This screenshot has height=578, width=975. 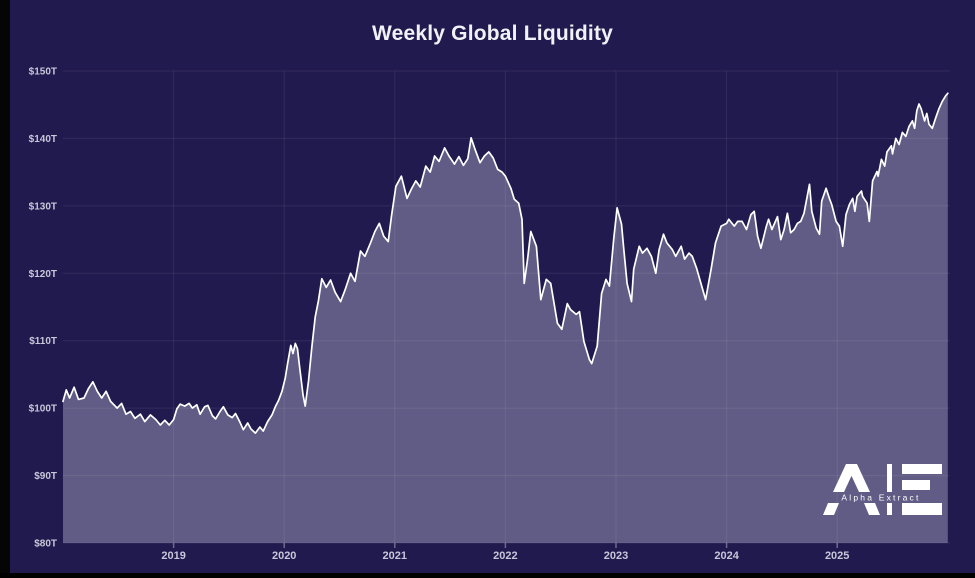 I want to click on y-tick-label-140: $140T, so click(x=43, y=139).